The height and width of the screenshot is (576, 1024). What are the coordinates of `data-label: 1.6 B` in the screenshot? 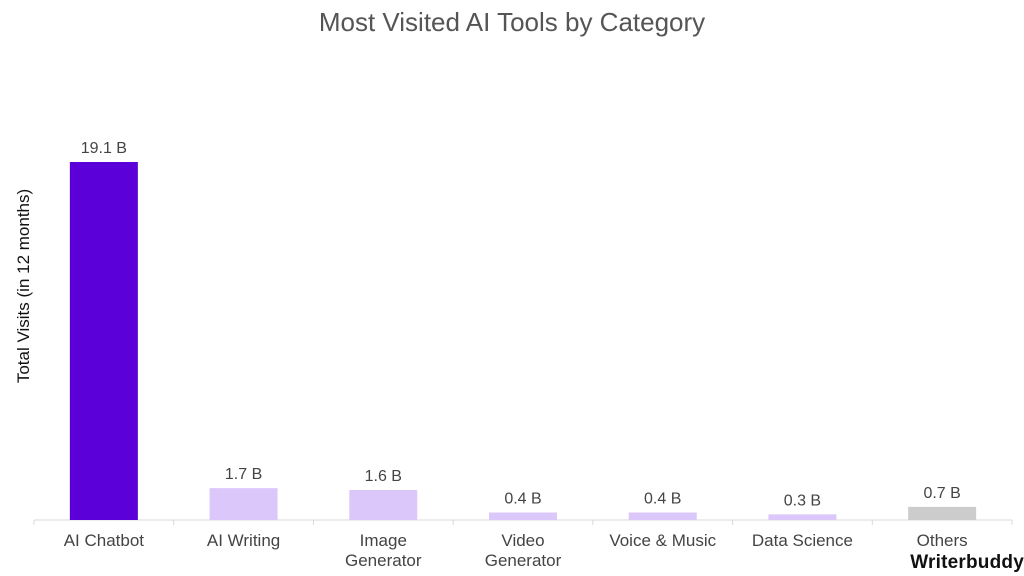 It's located at (383, 476).